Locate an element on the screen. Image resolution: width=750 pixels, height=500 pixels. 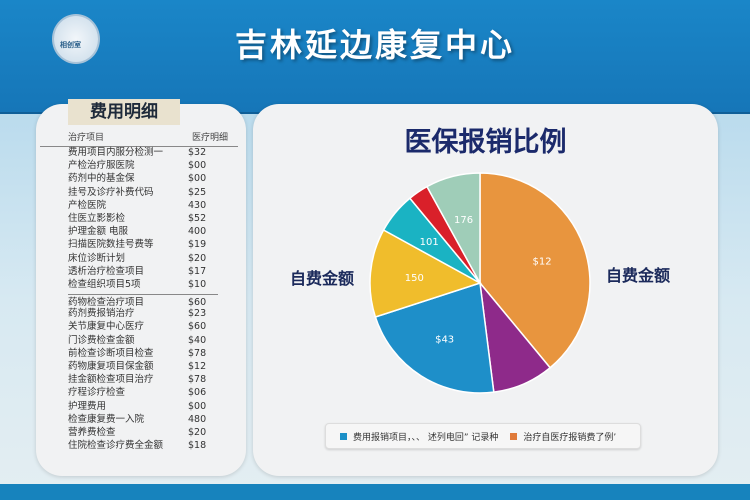
chart-legend: 费用报销项目，、、 述列电回” 记录种 治疗自医疗报销费了例’ is located at coordinates (483, 436).